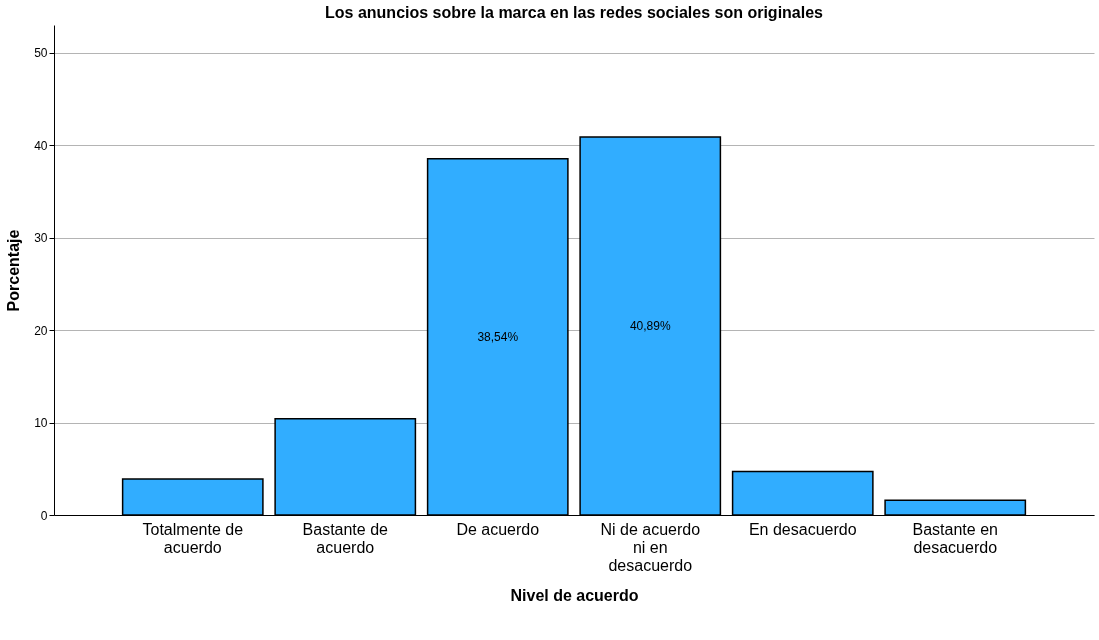  What do you see at coordinates (955, 538) in the screenshot?
I see `x-tick-label: Bastante en desacuerdo` at bounding box center [955, 538].